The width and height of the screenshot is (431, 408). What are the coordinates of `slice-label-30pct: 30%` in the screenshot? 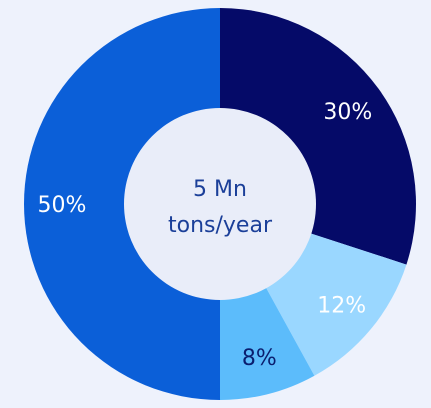 It's located at (347, 112).